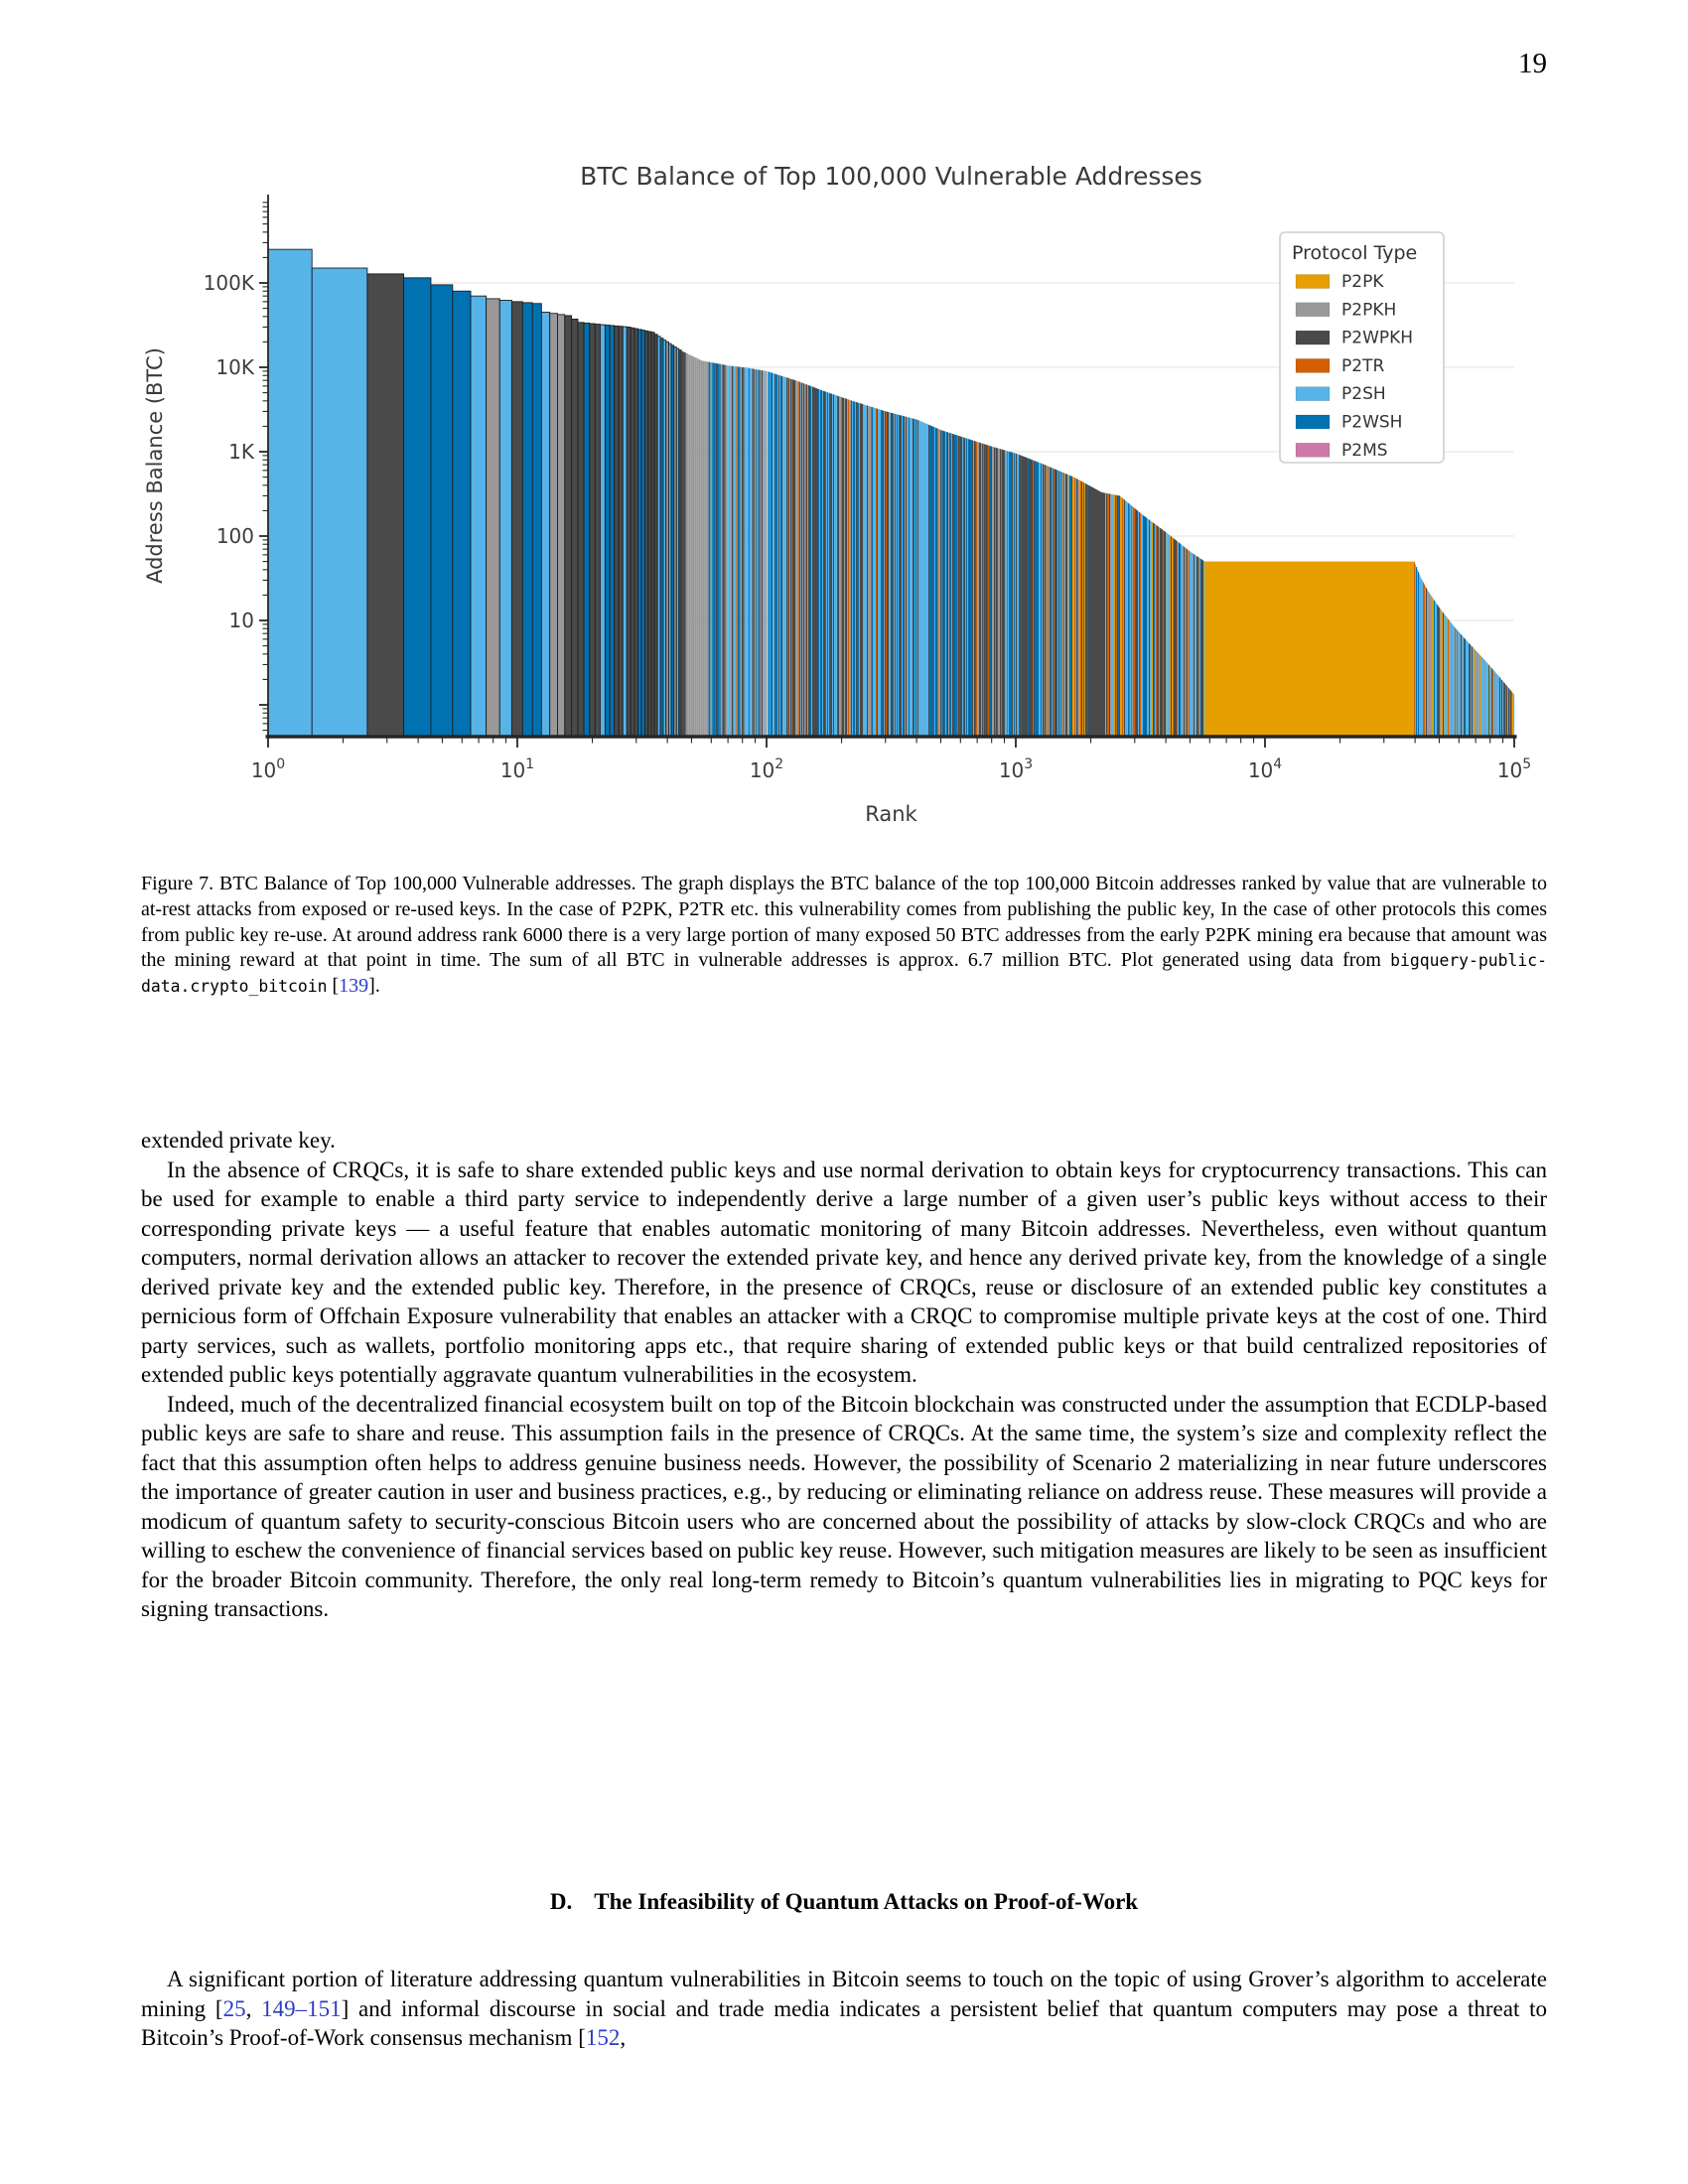  What do you see at coordinates (1313, 450) in the screenshot?
I see `legend-swatch-P2MS` at bounding box center [1313, 450].